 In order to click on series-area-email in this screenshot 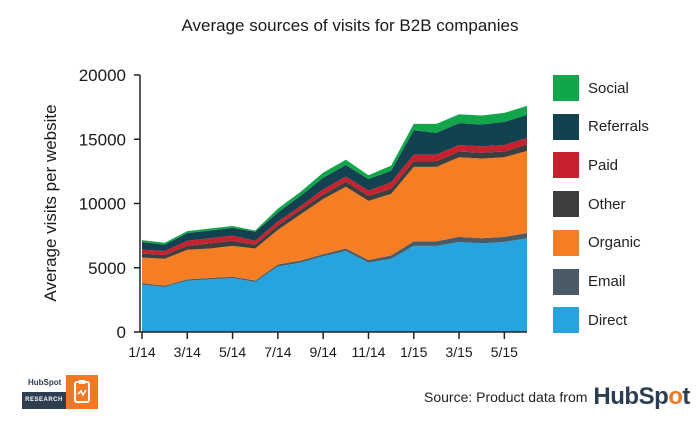, I will do `click(334, 260)`.